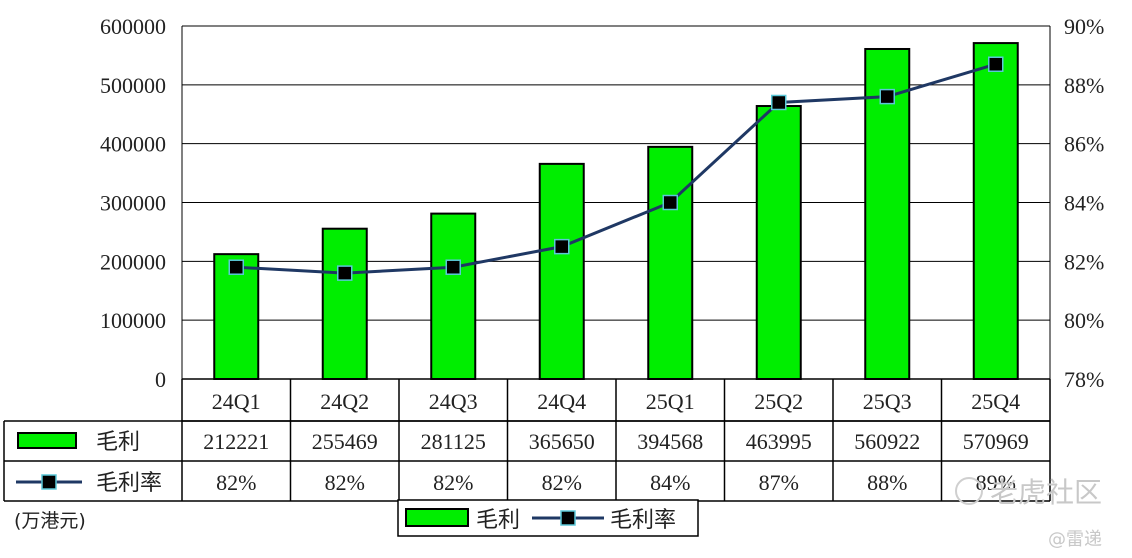 The height and width of the screenshot is (558, 1132). I want to click on y2-tick-label: 78%, so click(1084, 379).